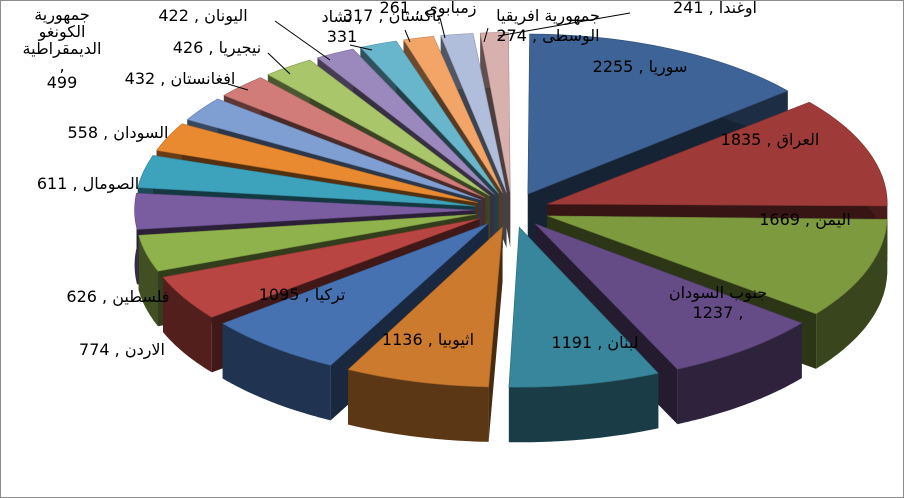  What do you see at coordinates (486, 35) in the screenshot?
I see `leader-line-caf` at bounding box center [486, 35].